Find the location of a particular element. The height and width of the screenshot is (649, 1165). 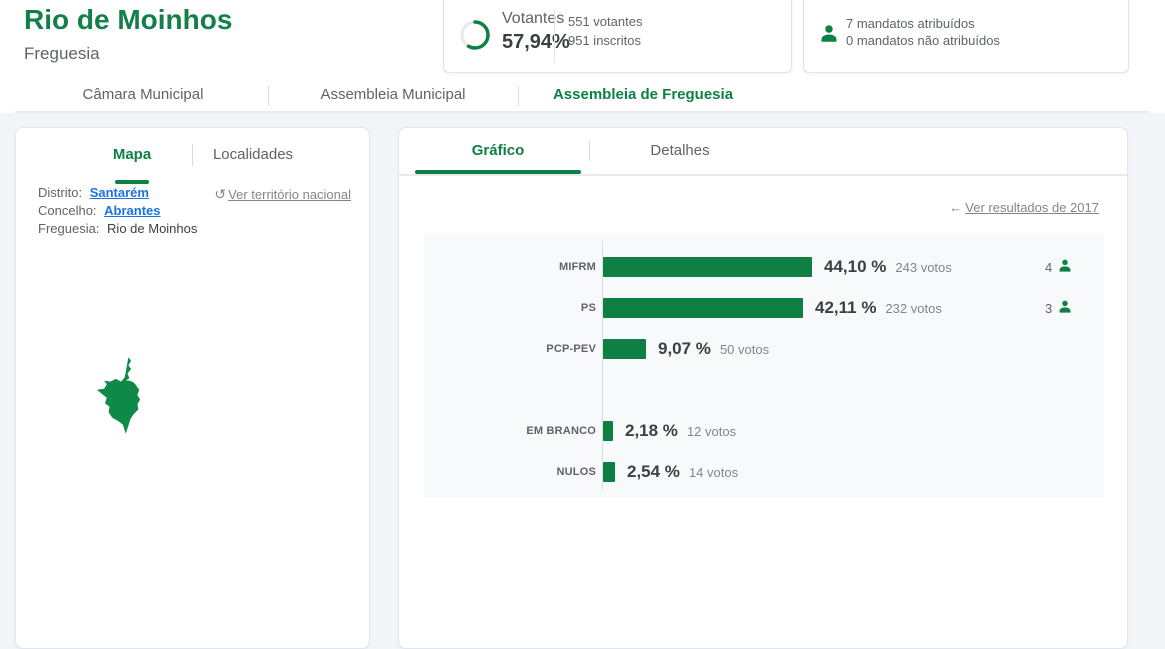

page-title: Rio de Moinhos is located at coordinates (128, 19).